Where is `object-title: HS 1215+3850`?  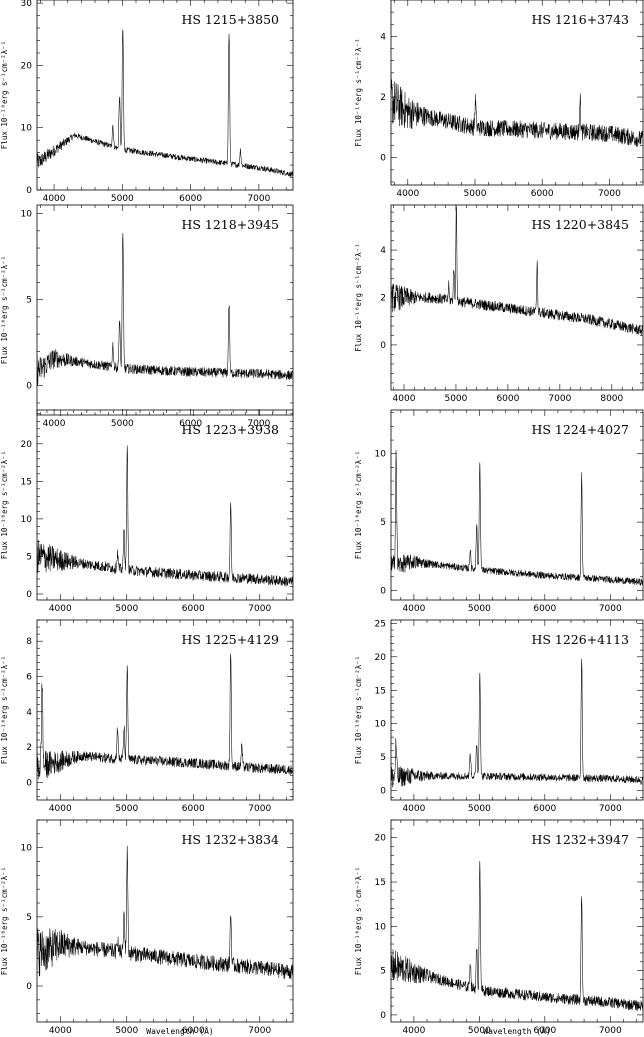 object-title: HS 1215+3850 is located at coordinates (230, 19).